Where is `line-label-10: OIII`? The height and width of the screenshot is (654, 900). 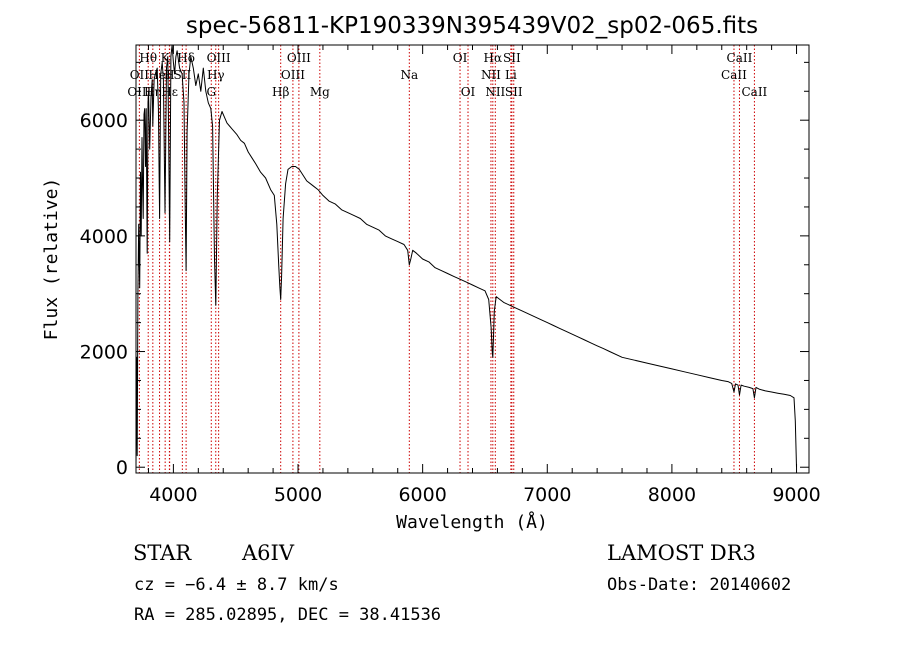
line-label-10: OIII is located at coordinates (219, 58).